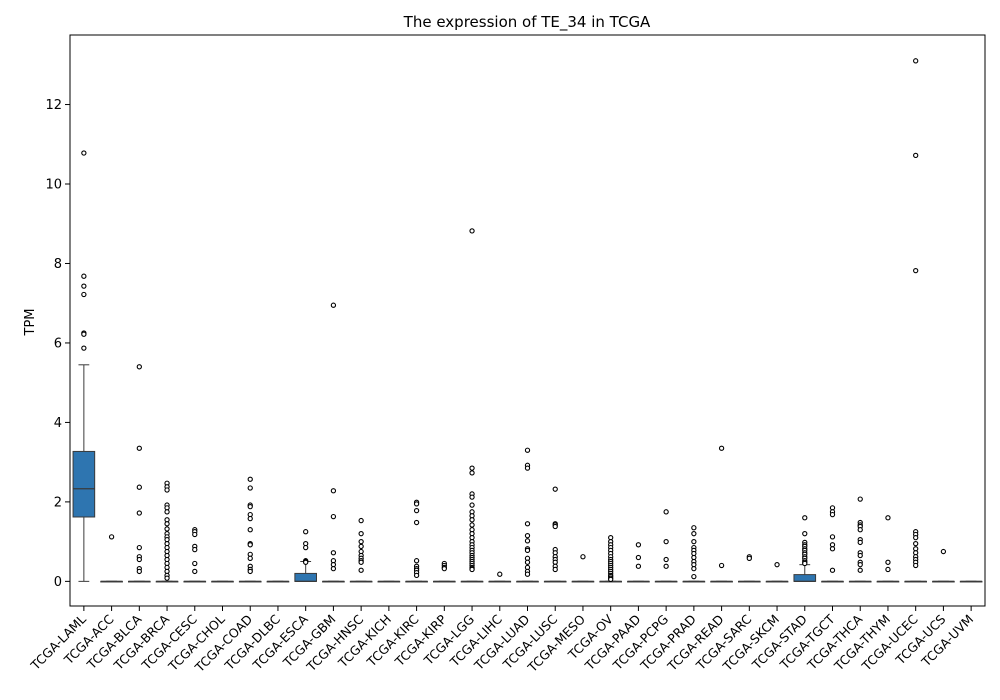  Describe the element at coordinates (888, 549) in the screenshot. I see `box-tcga-thym` at that location.